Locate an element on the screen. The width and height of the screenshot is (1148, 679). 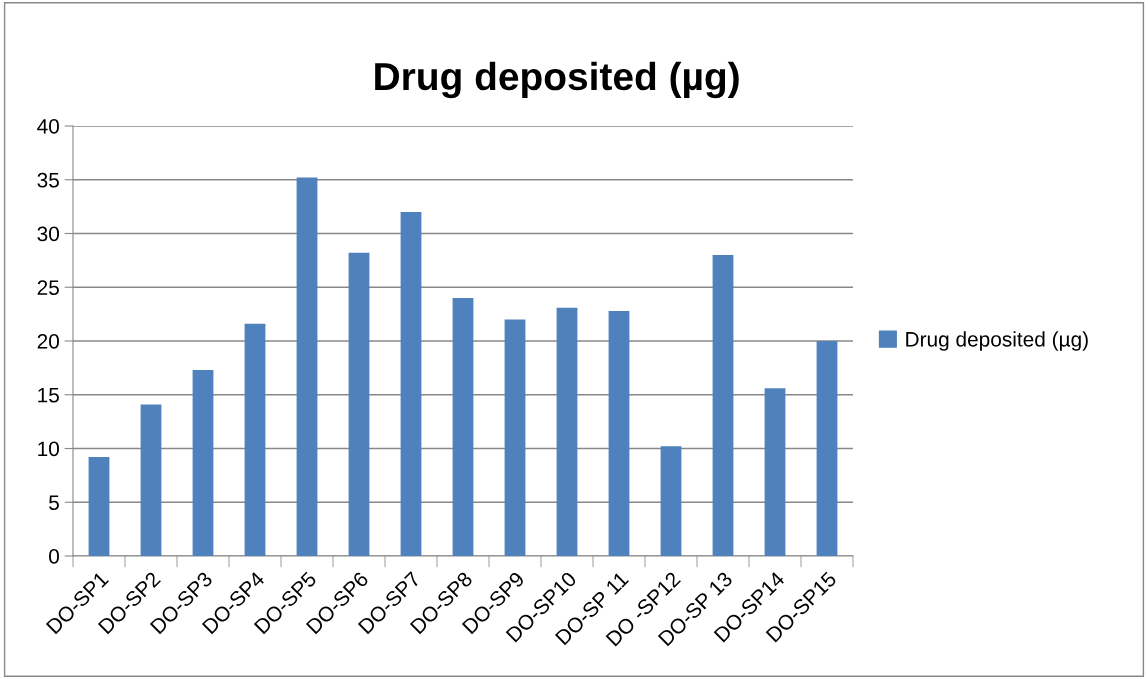
y-tick-label: 25 is located at coordinates (48, 287).